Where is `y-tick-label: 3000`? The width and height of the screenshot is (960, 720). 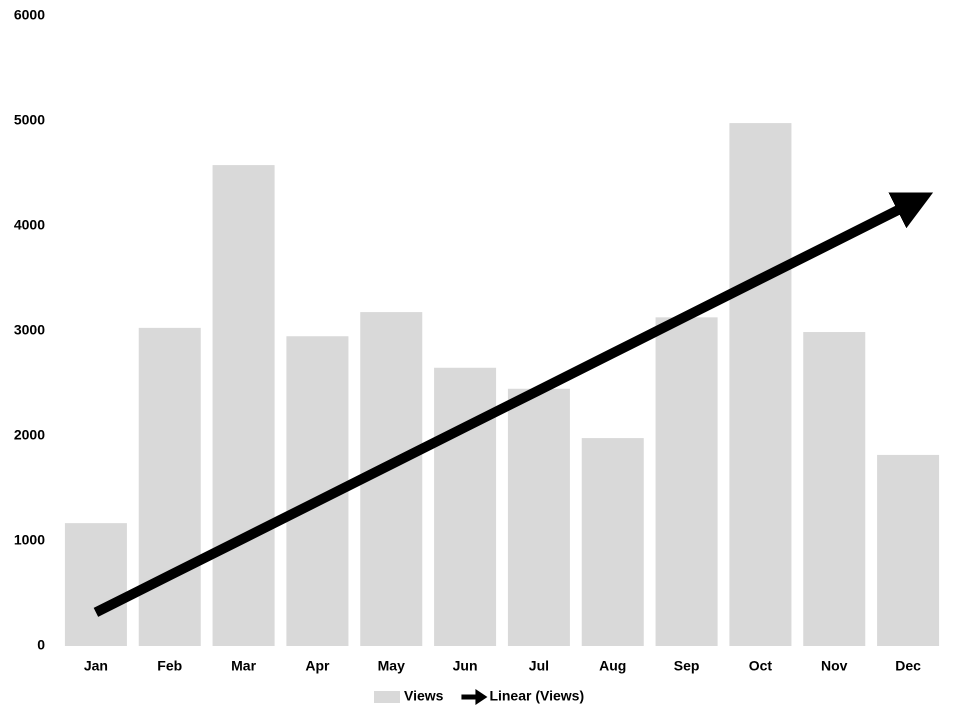 y-tick-label: 3000 is located at coordinates (29, 330).